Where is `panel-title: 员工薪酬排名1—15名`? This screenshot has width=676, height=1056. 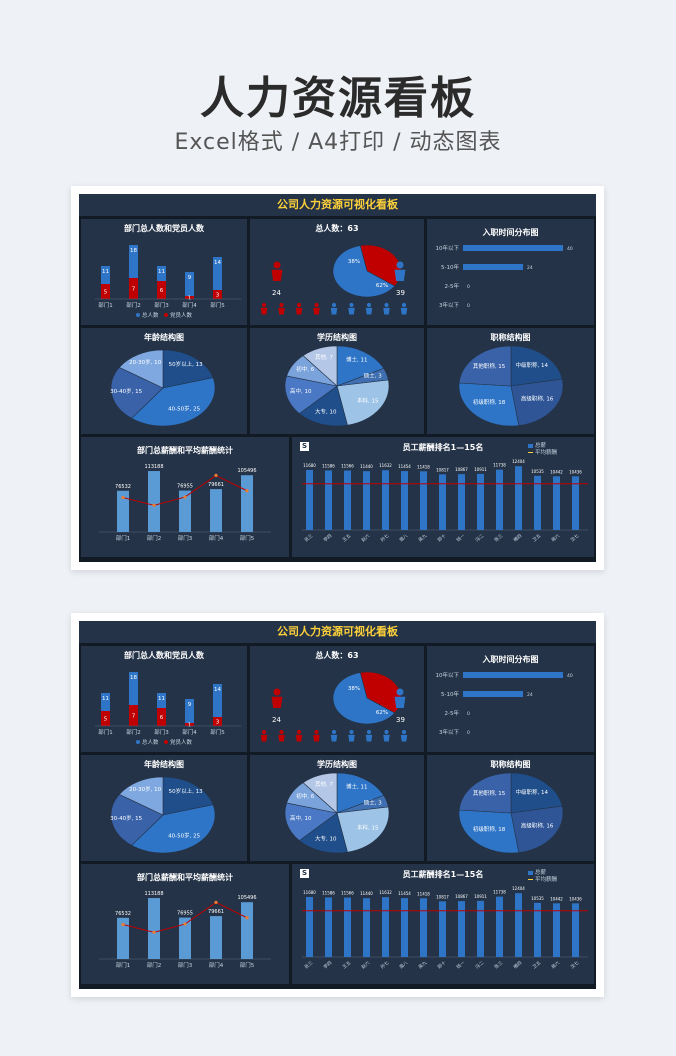
panel-title: 员工薪酬排名1—15名 is located at coordinates (443, 447).